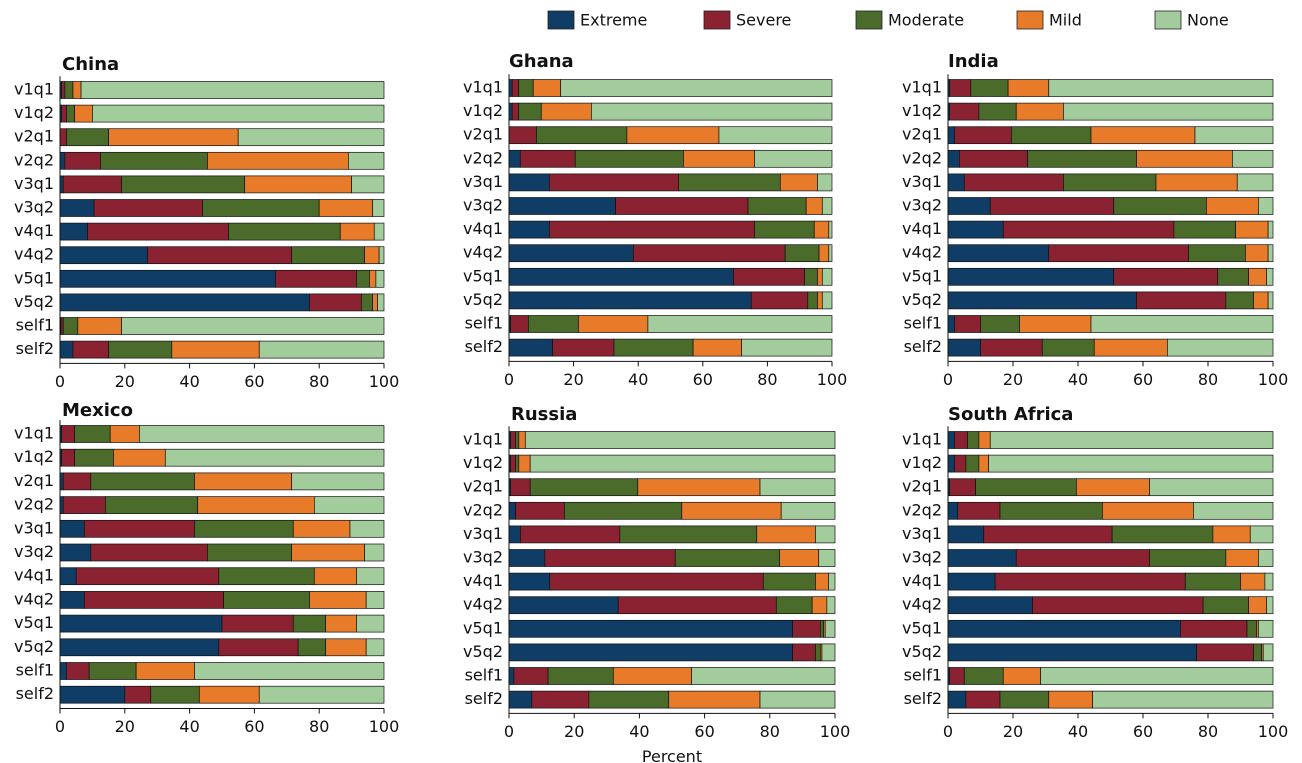 Image resolution: width=1302 pixels, height=763 pixels. I want to click on y-tick-label: v4q2, so click(483, 604).